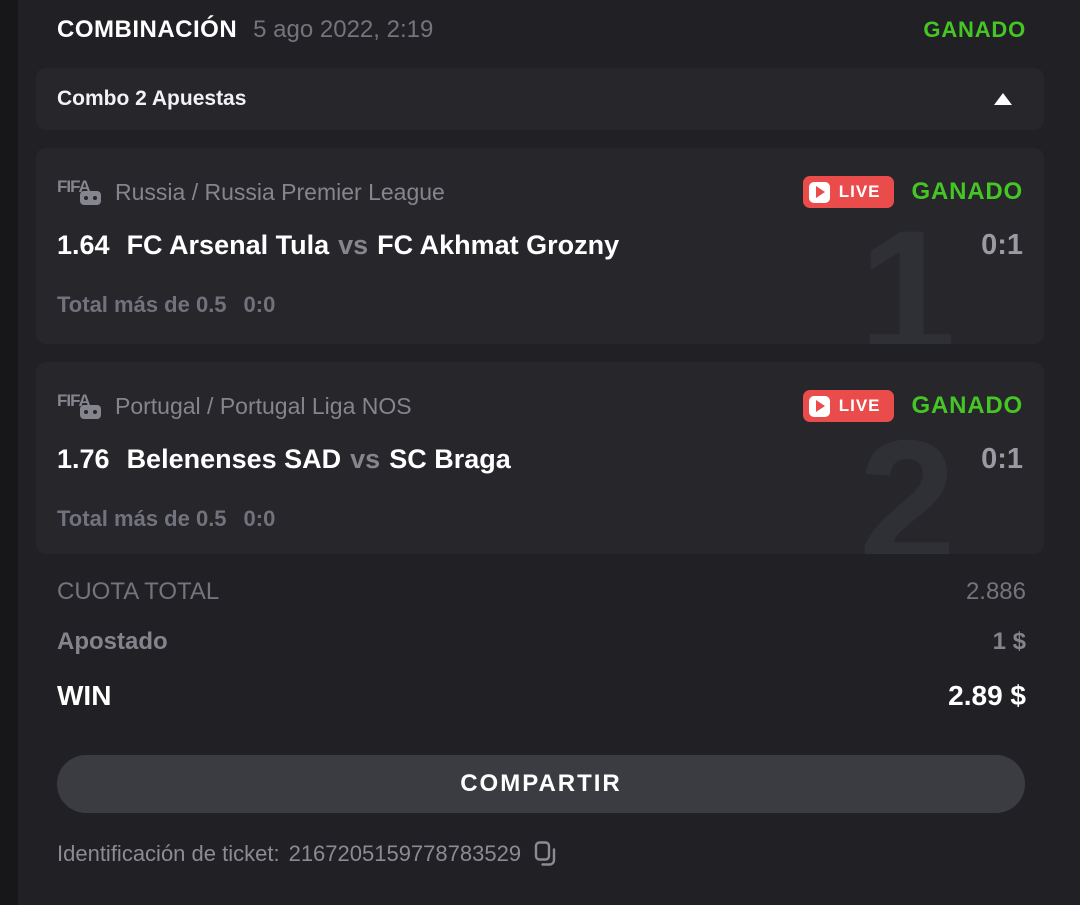 Image resolution: width=1080 pixels, height=905 pixels. Describe the element at coordinates (152, 98) in the screenshot. I see `combo-label: Combo 2 Apuestas` at that location.